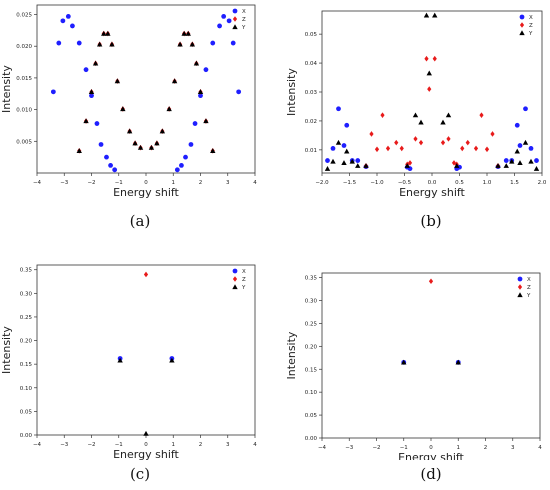 This screenshot has height=490, width=550. Describe the element at coordinates (239, 19) in the screenshot. I see `legend: XZY` at that location.